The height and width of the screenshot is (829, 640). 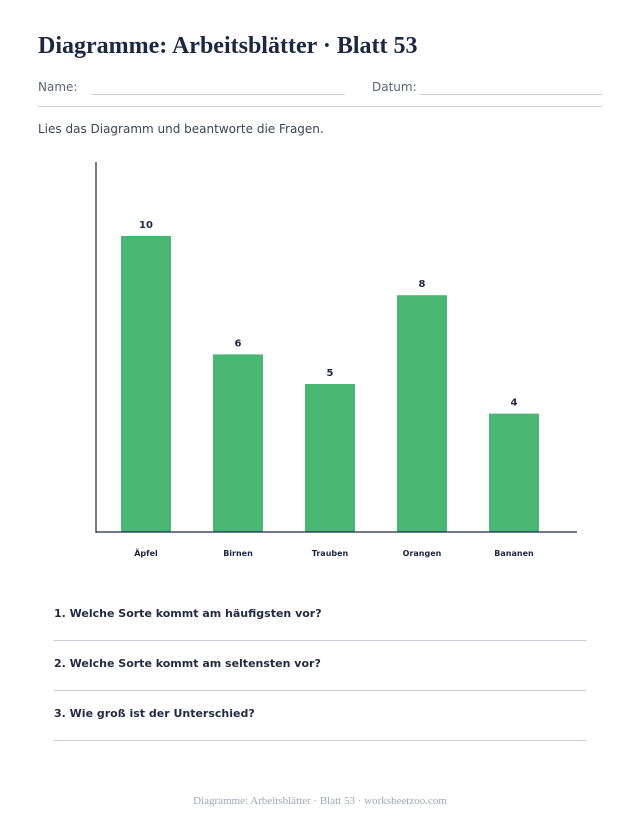 I want to click on x-tick-label: Orangen, so click(x=422, y=553).